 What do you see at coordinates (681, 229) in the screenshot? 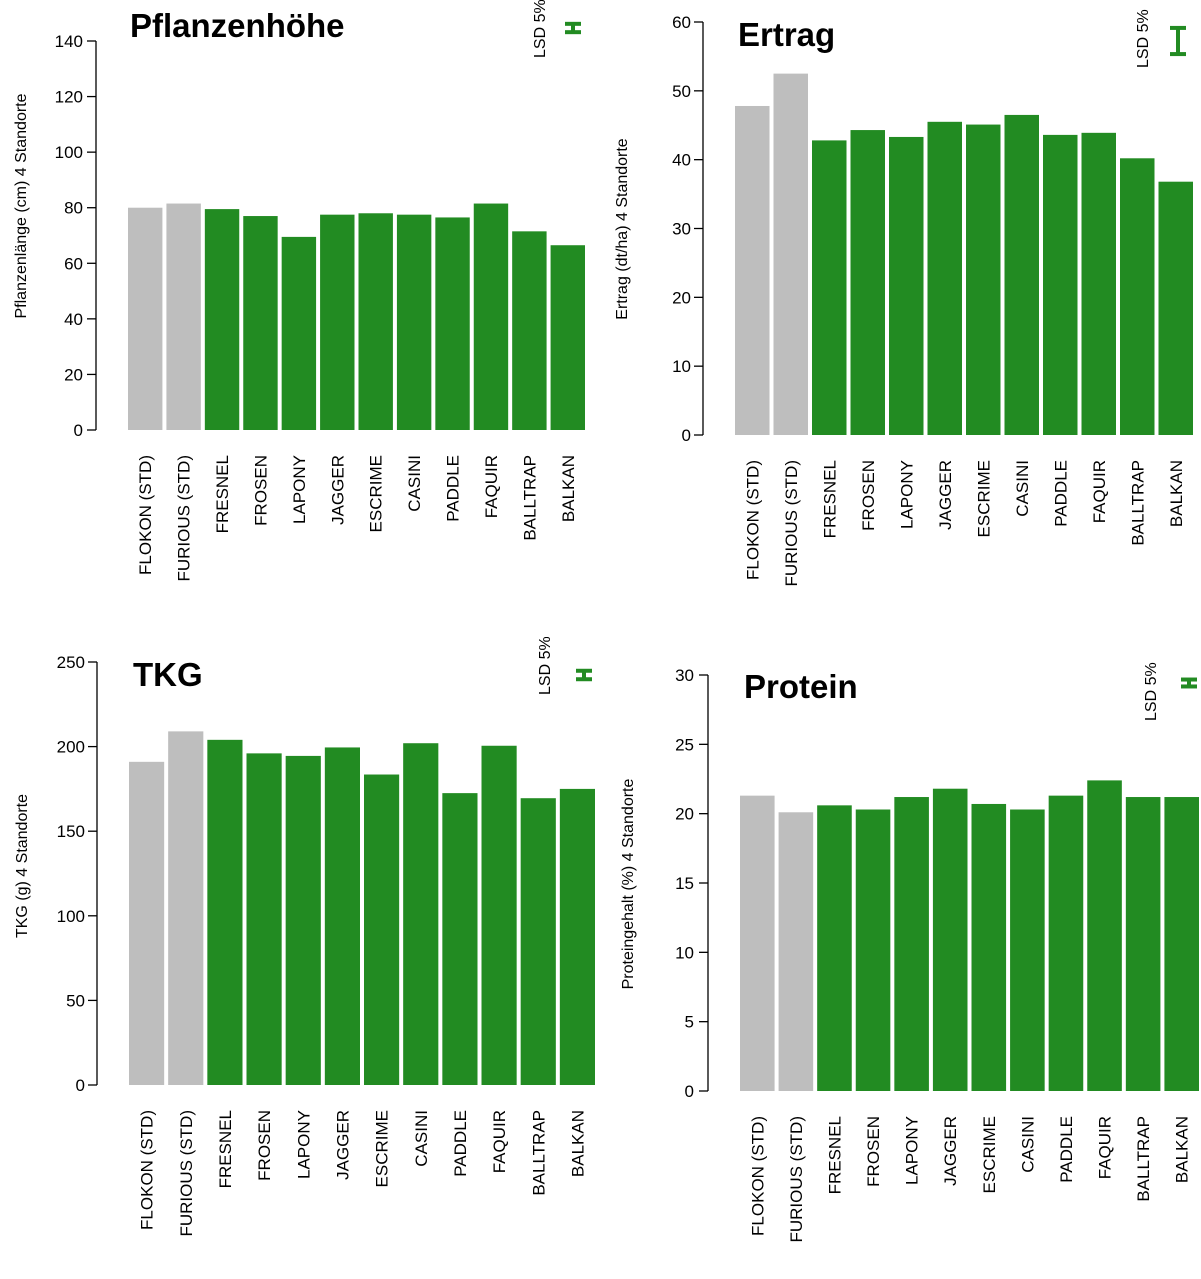
I see `y-tick-label: 30` at bounding box center [681, 229].